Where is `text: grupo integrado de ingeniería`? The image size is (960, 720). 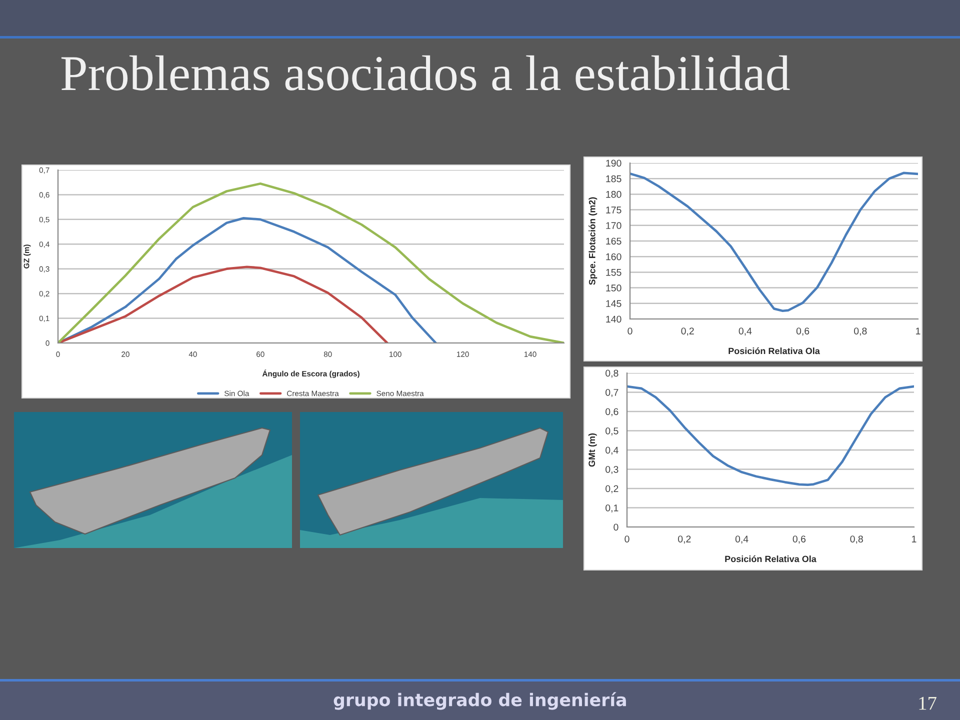
text: grupo integrado de ingeniería is located at coordinates (480, 701).